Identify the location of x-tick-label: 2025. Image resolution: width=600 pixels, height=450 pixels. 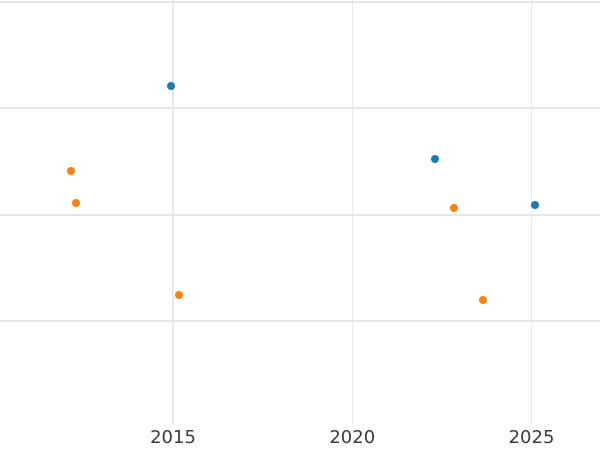
(531, 437).